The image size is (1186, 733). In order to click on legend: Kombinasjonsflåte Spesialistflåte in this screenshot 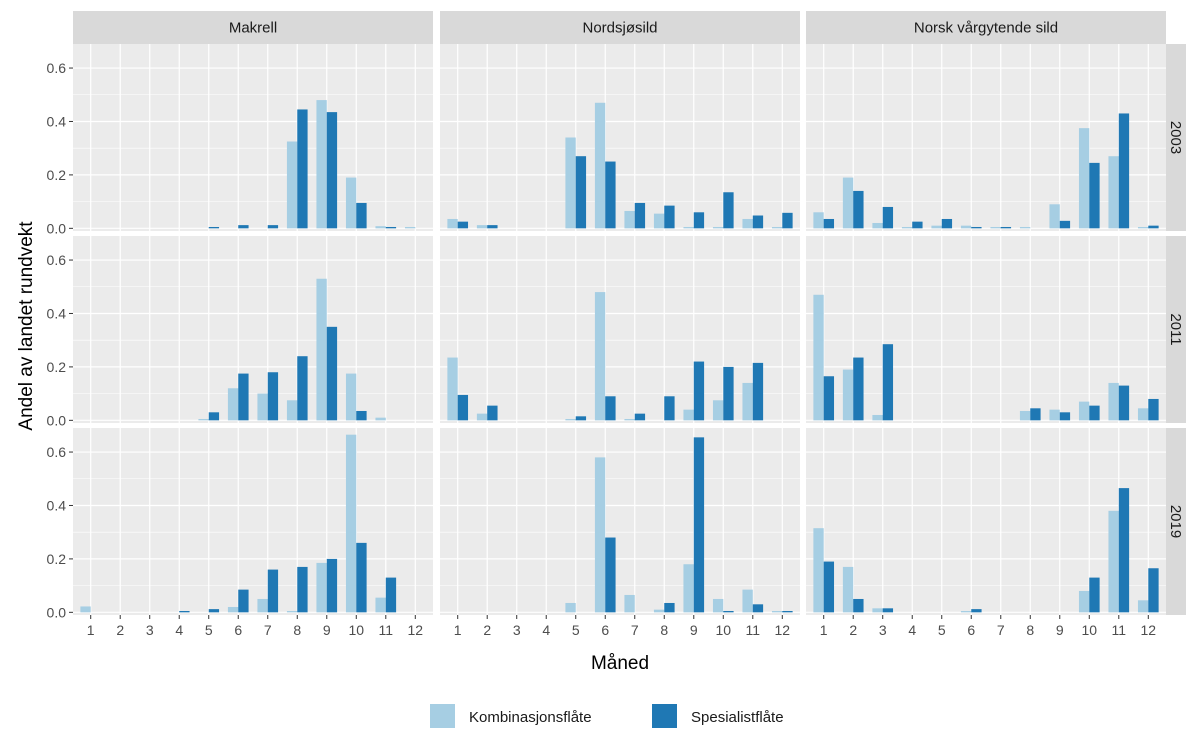, I will do `click(607, 716)`.